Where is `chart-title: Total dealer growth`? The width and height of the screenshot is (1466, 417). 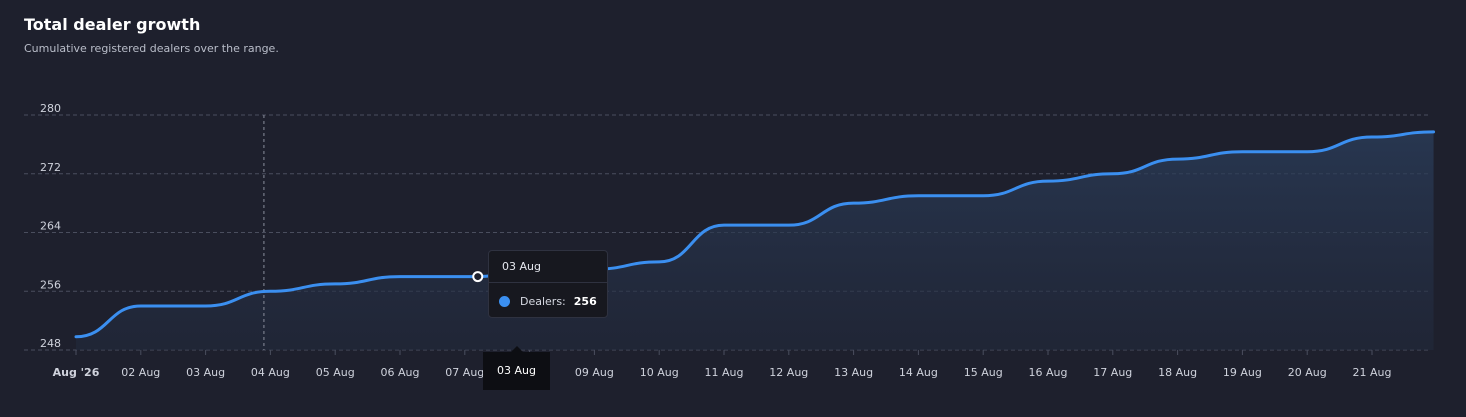 chart-title: Total dealer growth is located at coordinates (112, 24).